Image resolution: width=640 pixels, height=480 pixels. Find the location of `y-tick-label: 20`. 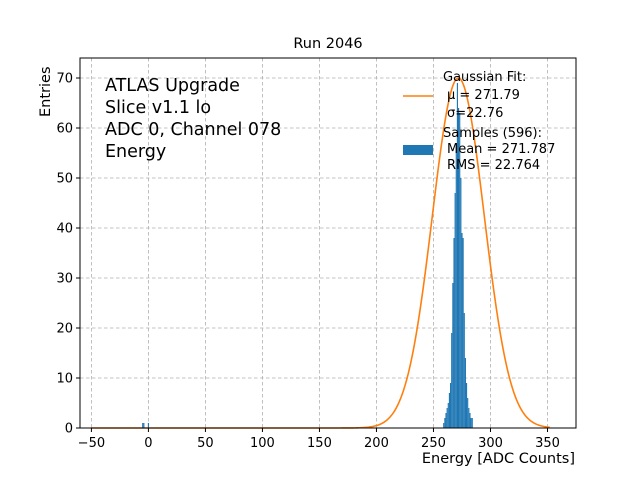

y-tick-label: 20 is located at coordinates (64, 329).